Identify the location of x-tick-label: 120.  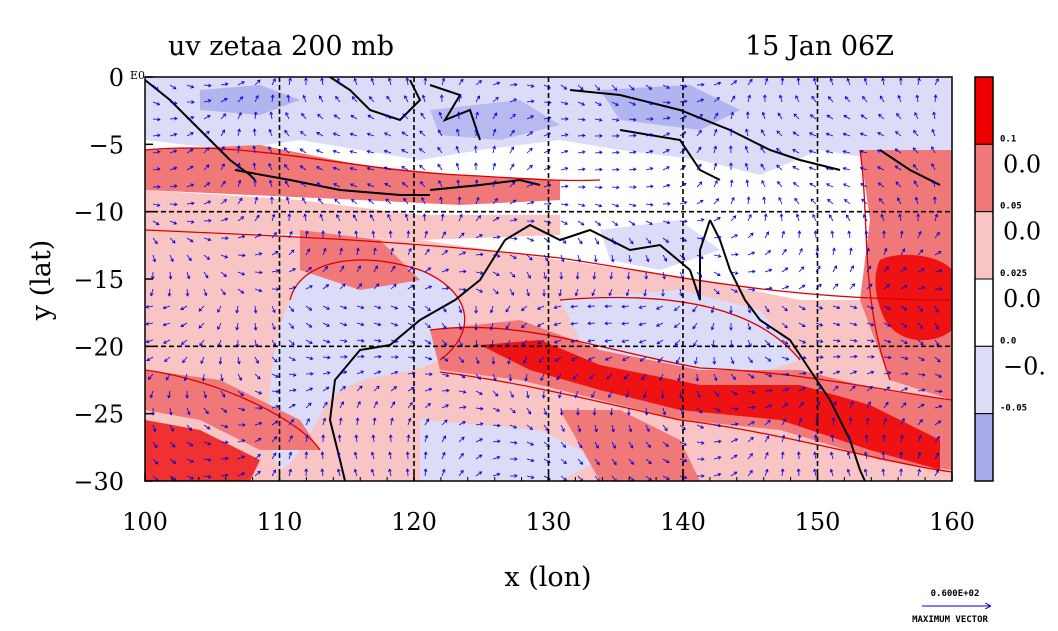
(414, 522).